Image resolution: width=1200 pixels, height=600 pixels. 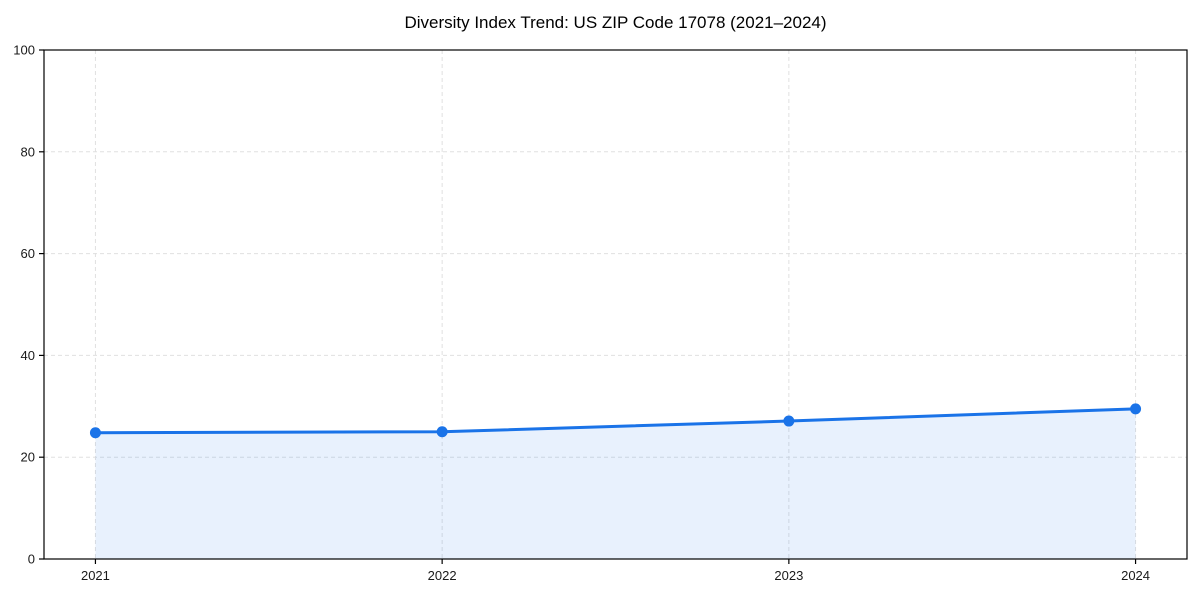 What do you see at coordinates (789, 421) in the screenshot?
I see `data-point-2023` at bounding box center [789, 421].